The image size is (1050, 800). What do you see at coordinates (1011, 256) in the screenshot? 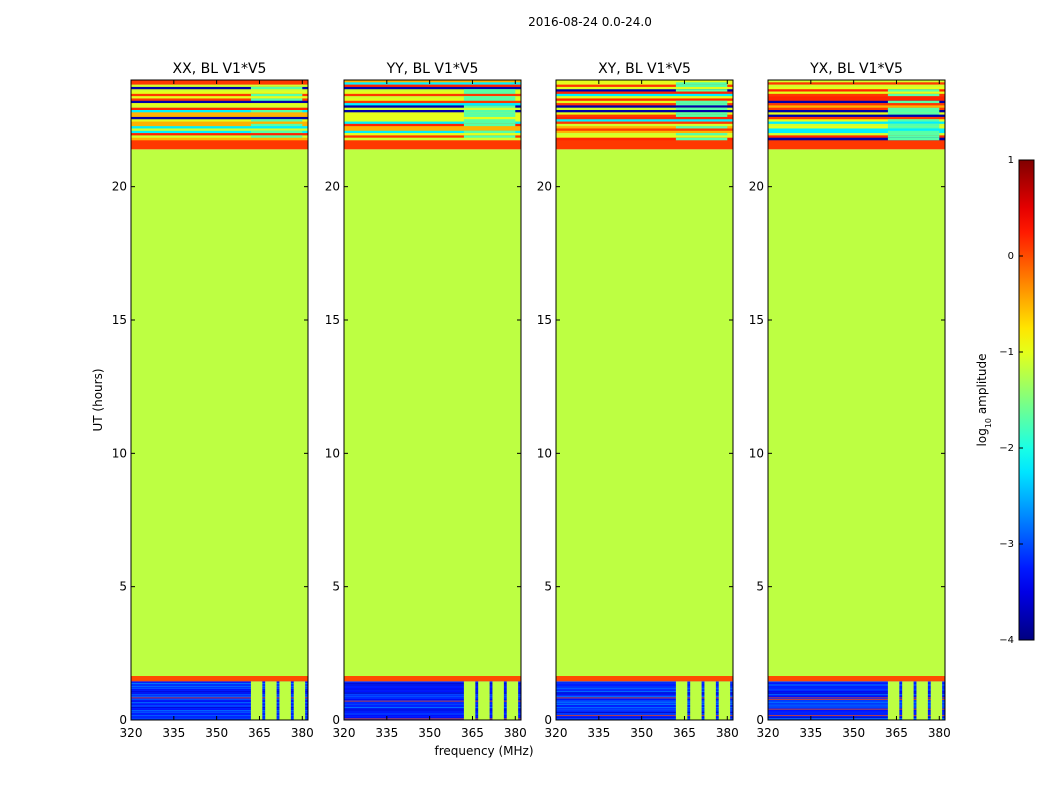
I see `colorbar-tick-label: 0` at bounding box center [1011, 256].